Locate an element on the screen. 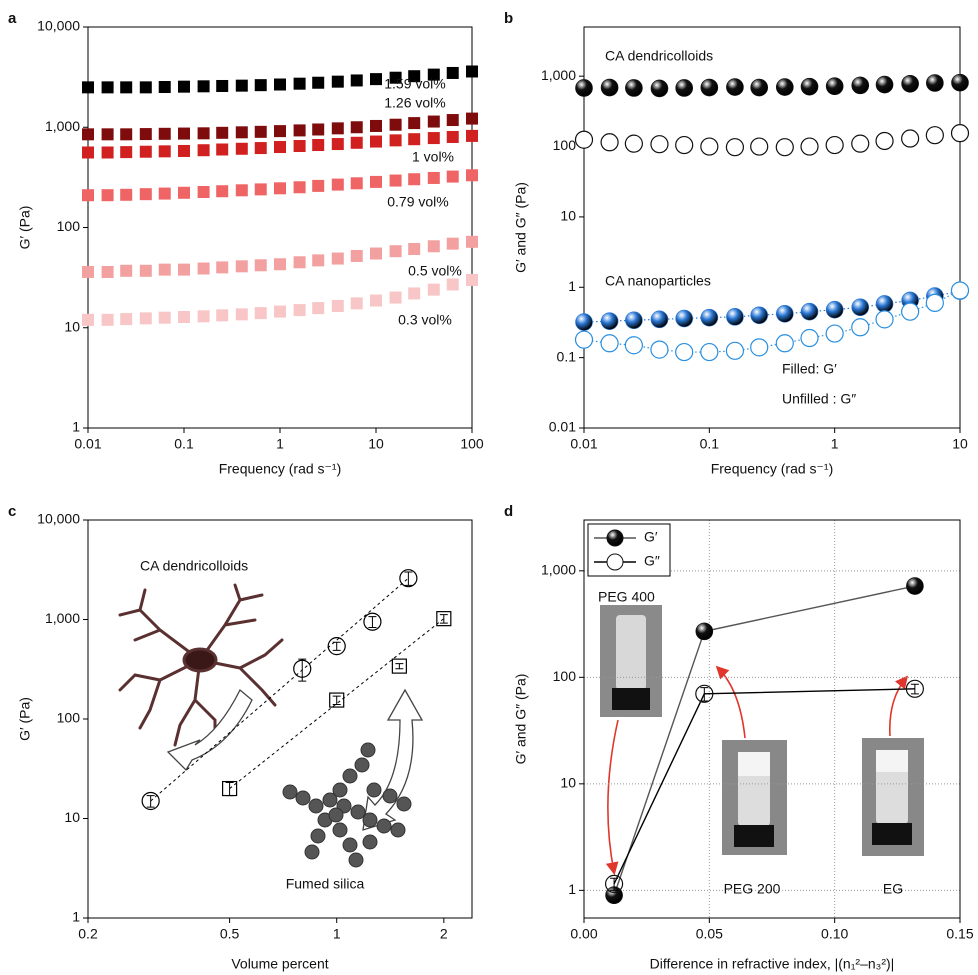 Image resolution: width=978 pixels, height=975 pixels. series-label: 0.3 vol% is located at coordinates (425, 320).